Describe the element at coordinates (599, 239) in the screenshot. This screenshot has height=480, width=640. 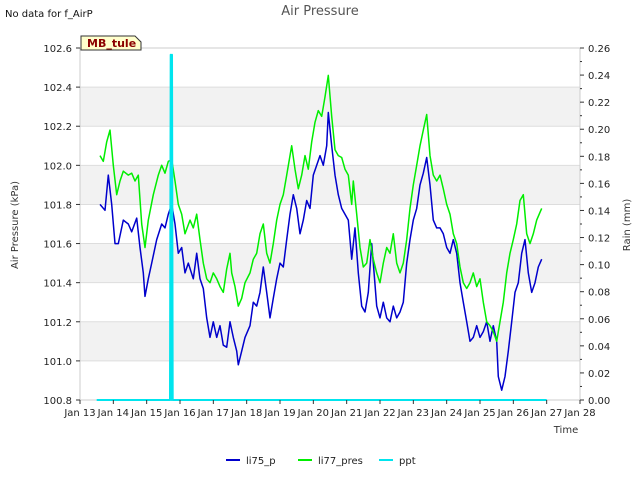
I see `y2-tick-label: 0.12` at that location.